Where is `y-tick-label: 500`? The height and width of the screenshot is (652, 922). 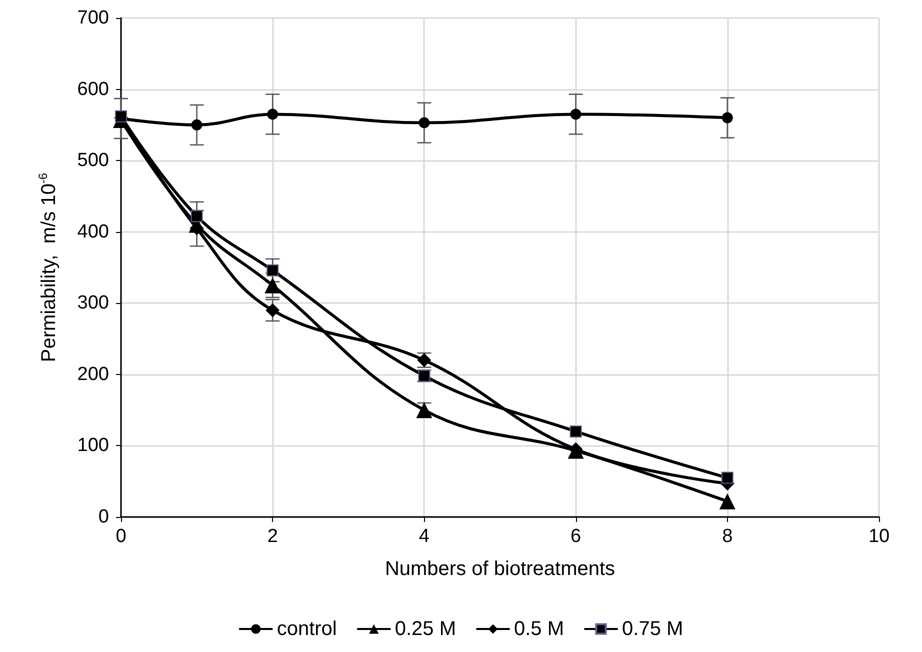 y-tick-label: 500 is located at coordinates (93, 161).